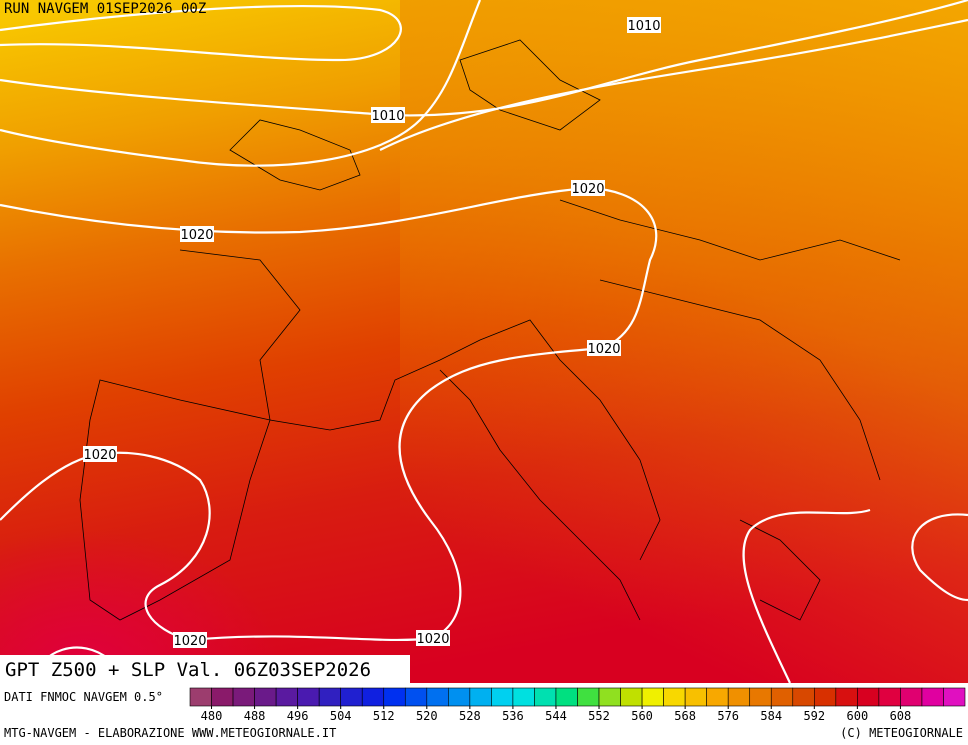 Image resolution: width=968 pixels, height=745 pixels. What do you see at coordinates (728, 716) in the screenshot?
I see `colorbar-tick-label: 576` at bounding box center [728, 716].